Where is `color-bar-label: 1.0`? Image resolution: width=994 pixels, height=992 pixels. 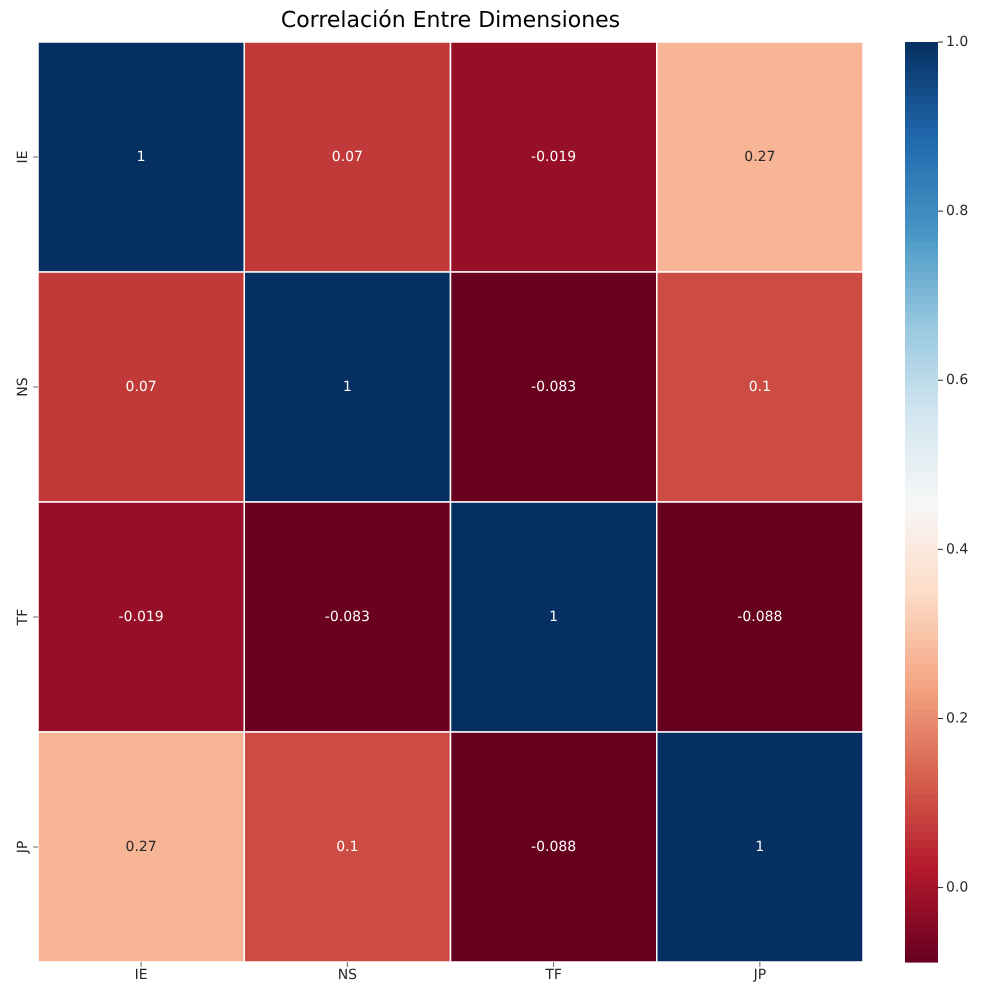 color-bar-label: 1.0 is located at coordinates (957, 42).